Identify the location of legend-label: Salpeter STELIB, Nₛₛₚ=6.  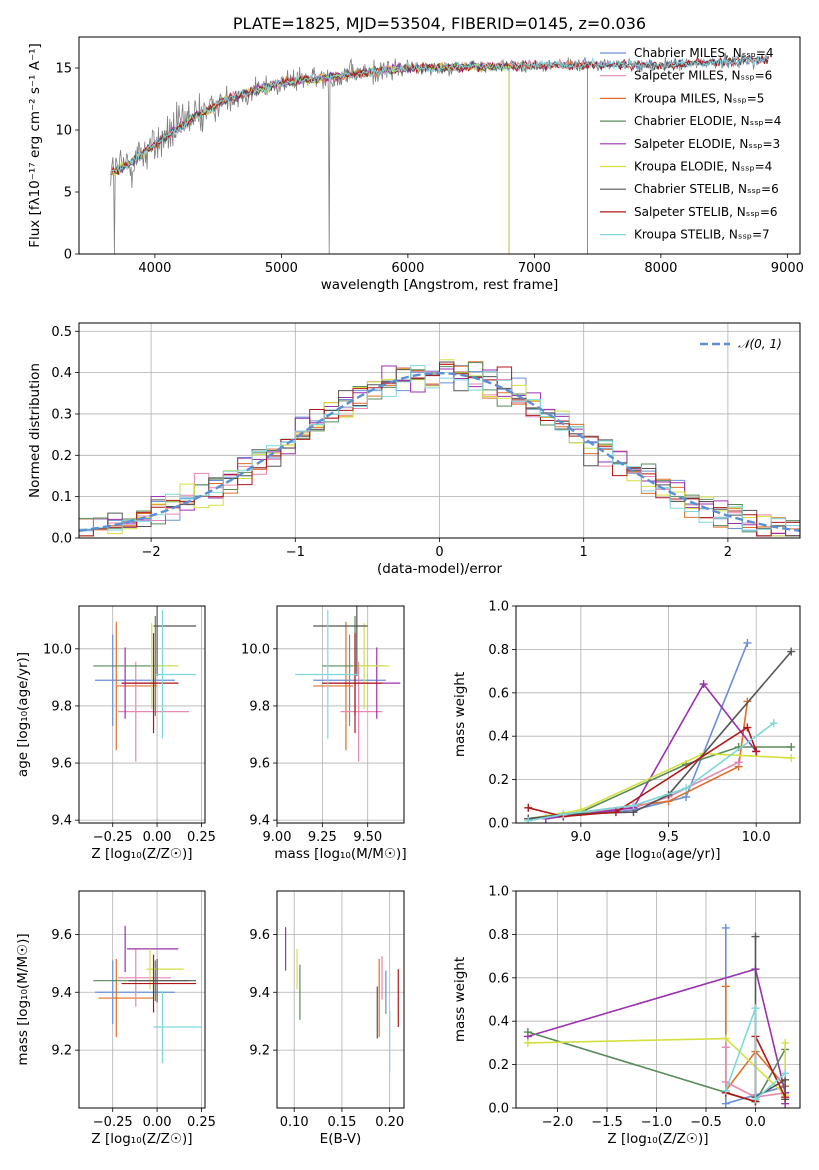
(706, 212).